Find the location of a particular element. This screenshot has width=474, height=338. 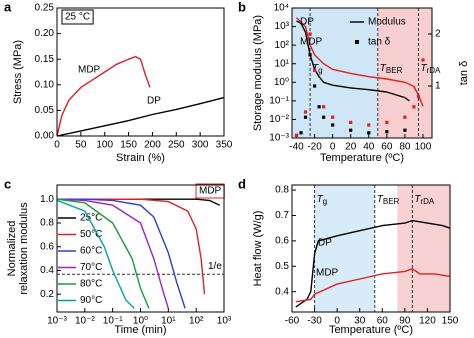

x-tick-label: 40 is located at coordinates (369, 147).